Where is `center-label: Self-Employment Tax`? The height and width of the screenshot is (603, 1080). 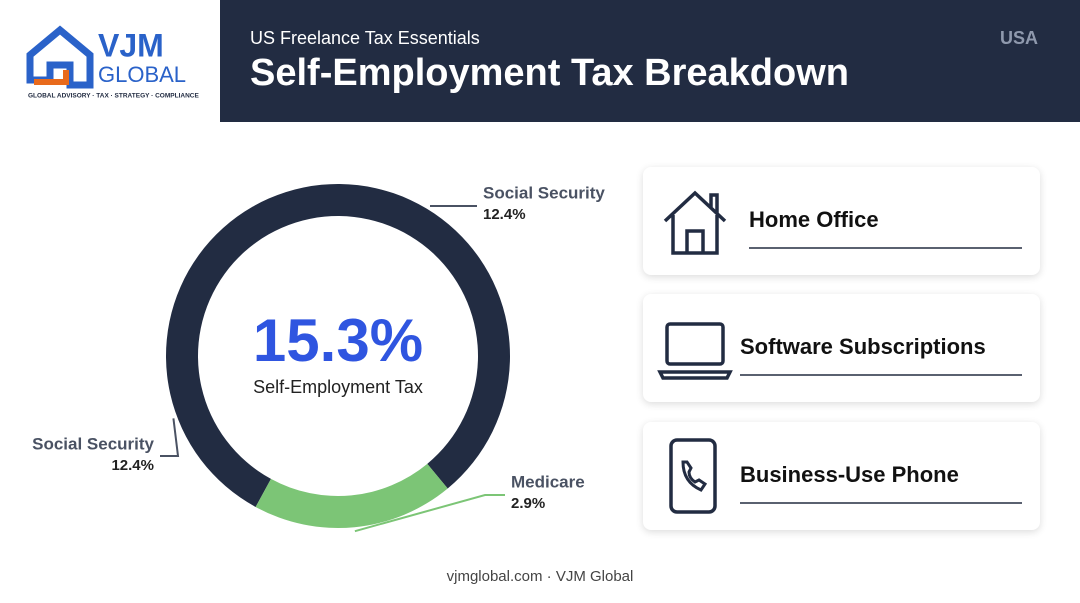
center-label: Self-Employment Tax is located at coordinates (338, 387).